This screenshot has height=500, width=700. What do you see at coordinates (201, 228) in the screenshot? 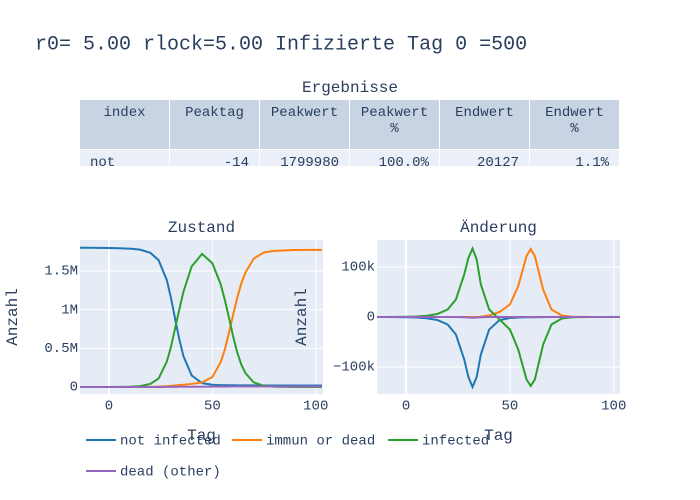
I see `subplot-title: Zustand` at bounding box center [201, 228].